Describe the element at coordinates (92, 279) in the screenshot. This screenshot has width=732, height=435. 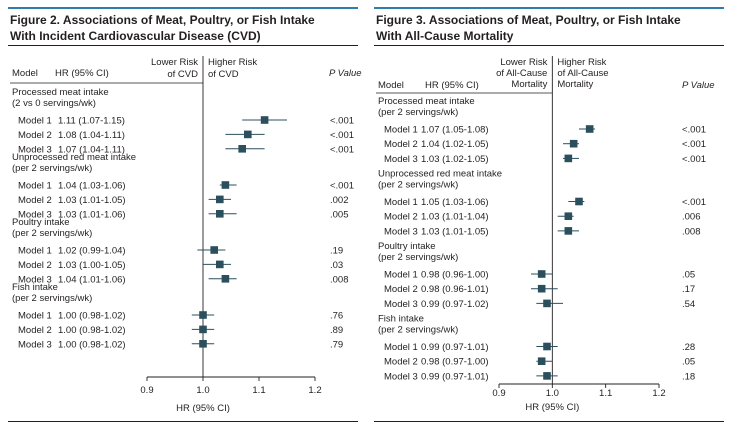
I see `hr-ci-text: 1.04 (1.01-1.06)` at that location.